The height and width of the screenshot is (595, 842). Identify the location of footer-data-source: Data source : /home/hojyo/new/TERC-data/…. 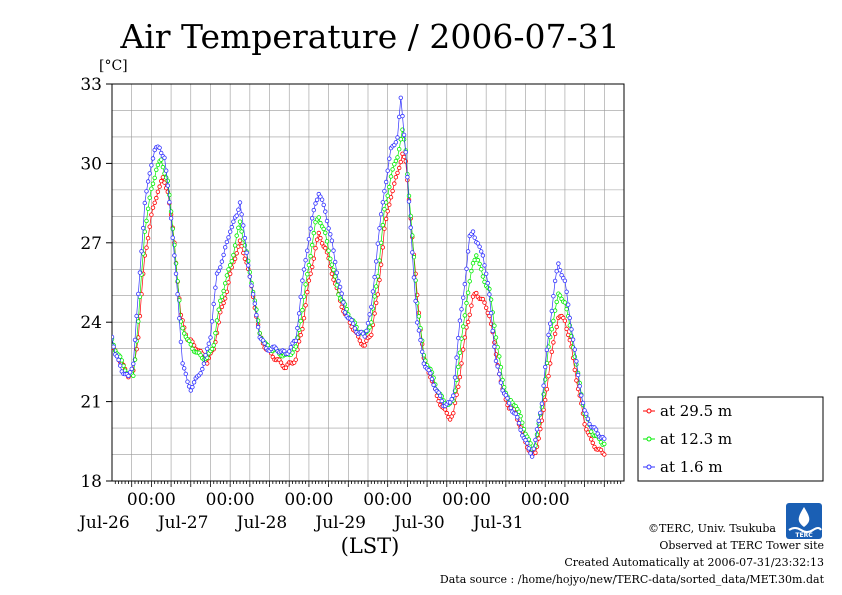
(631, 579).